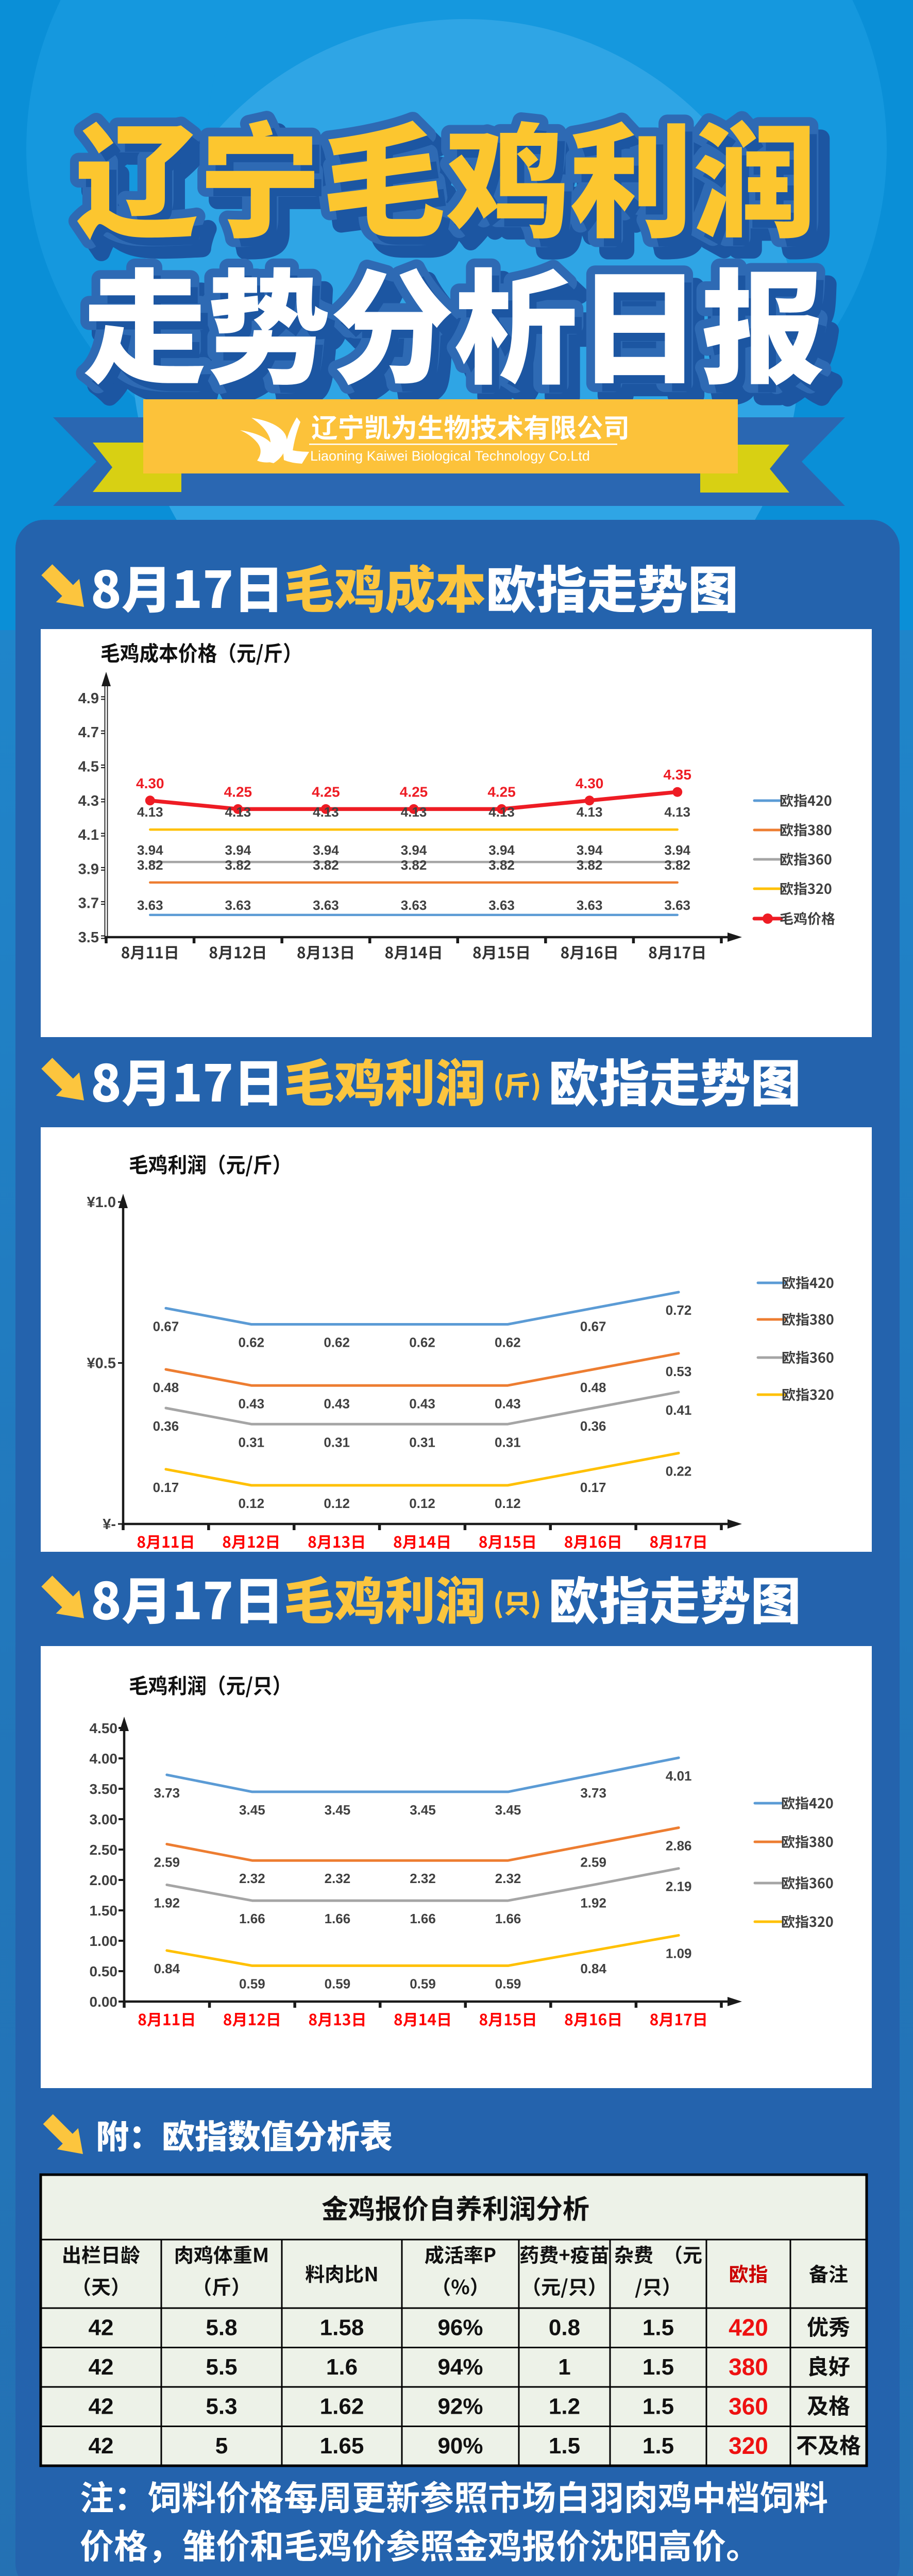  What do you see at coordinates (104, 1759) in the screenshot?
I see `svg-text: 4.00` at bounding box center [104, 1759].